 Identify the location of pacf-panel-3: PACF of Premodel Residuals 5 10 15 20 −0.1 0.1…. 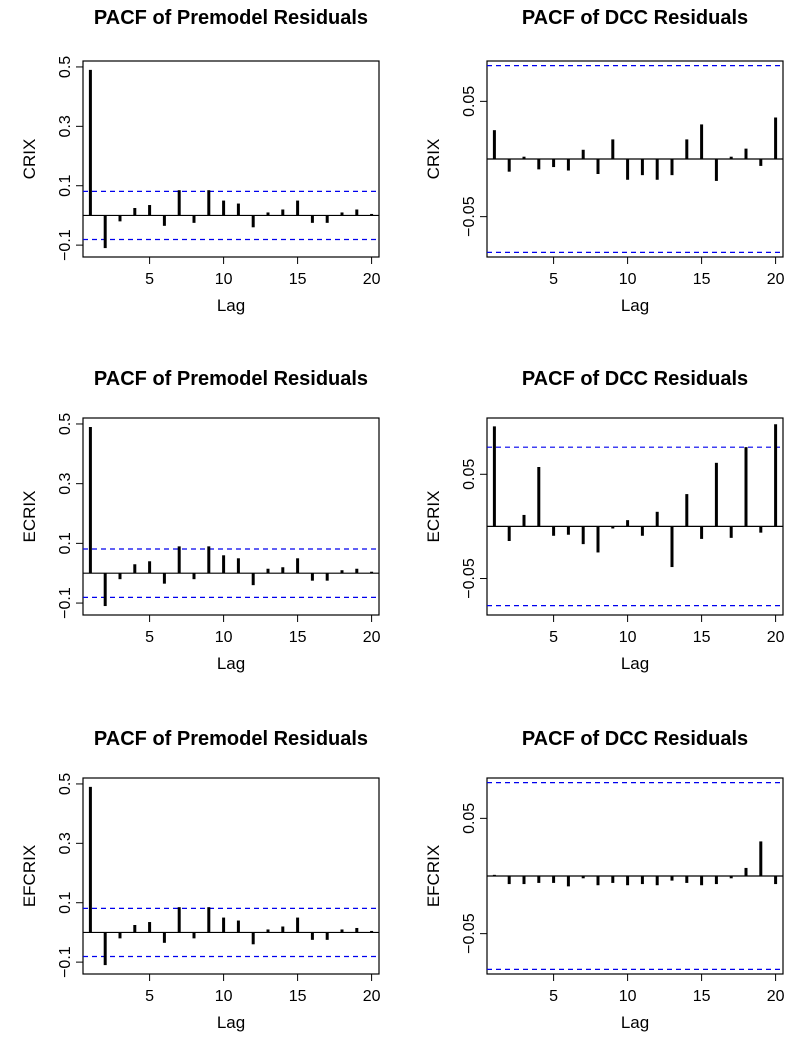
(200, 520).